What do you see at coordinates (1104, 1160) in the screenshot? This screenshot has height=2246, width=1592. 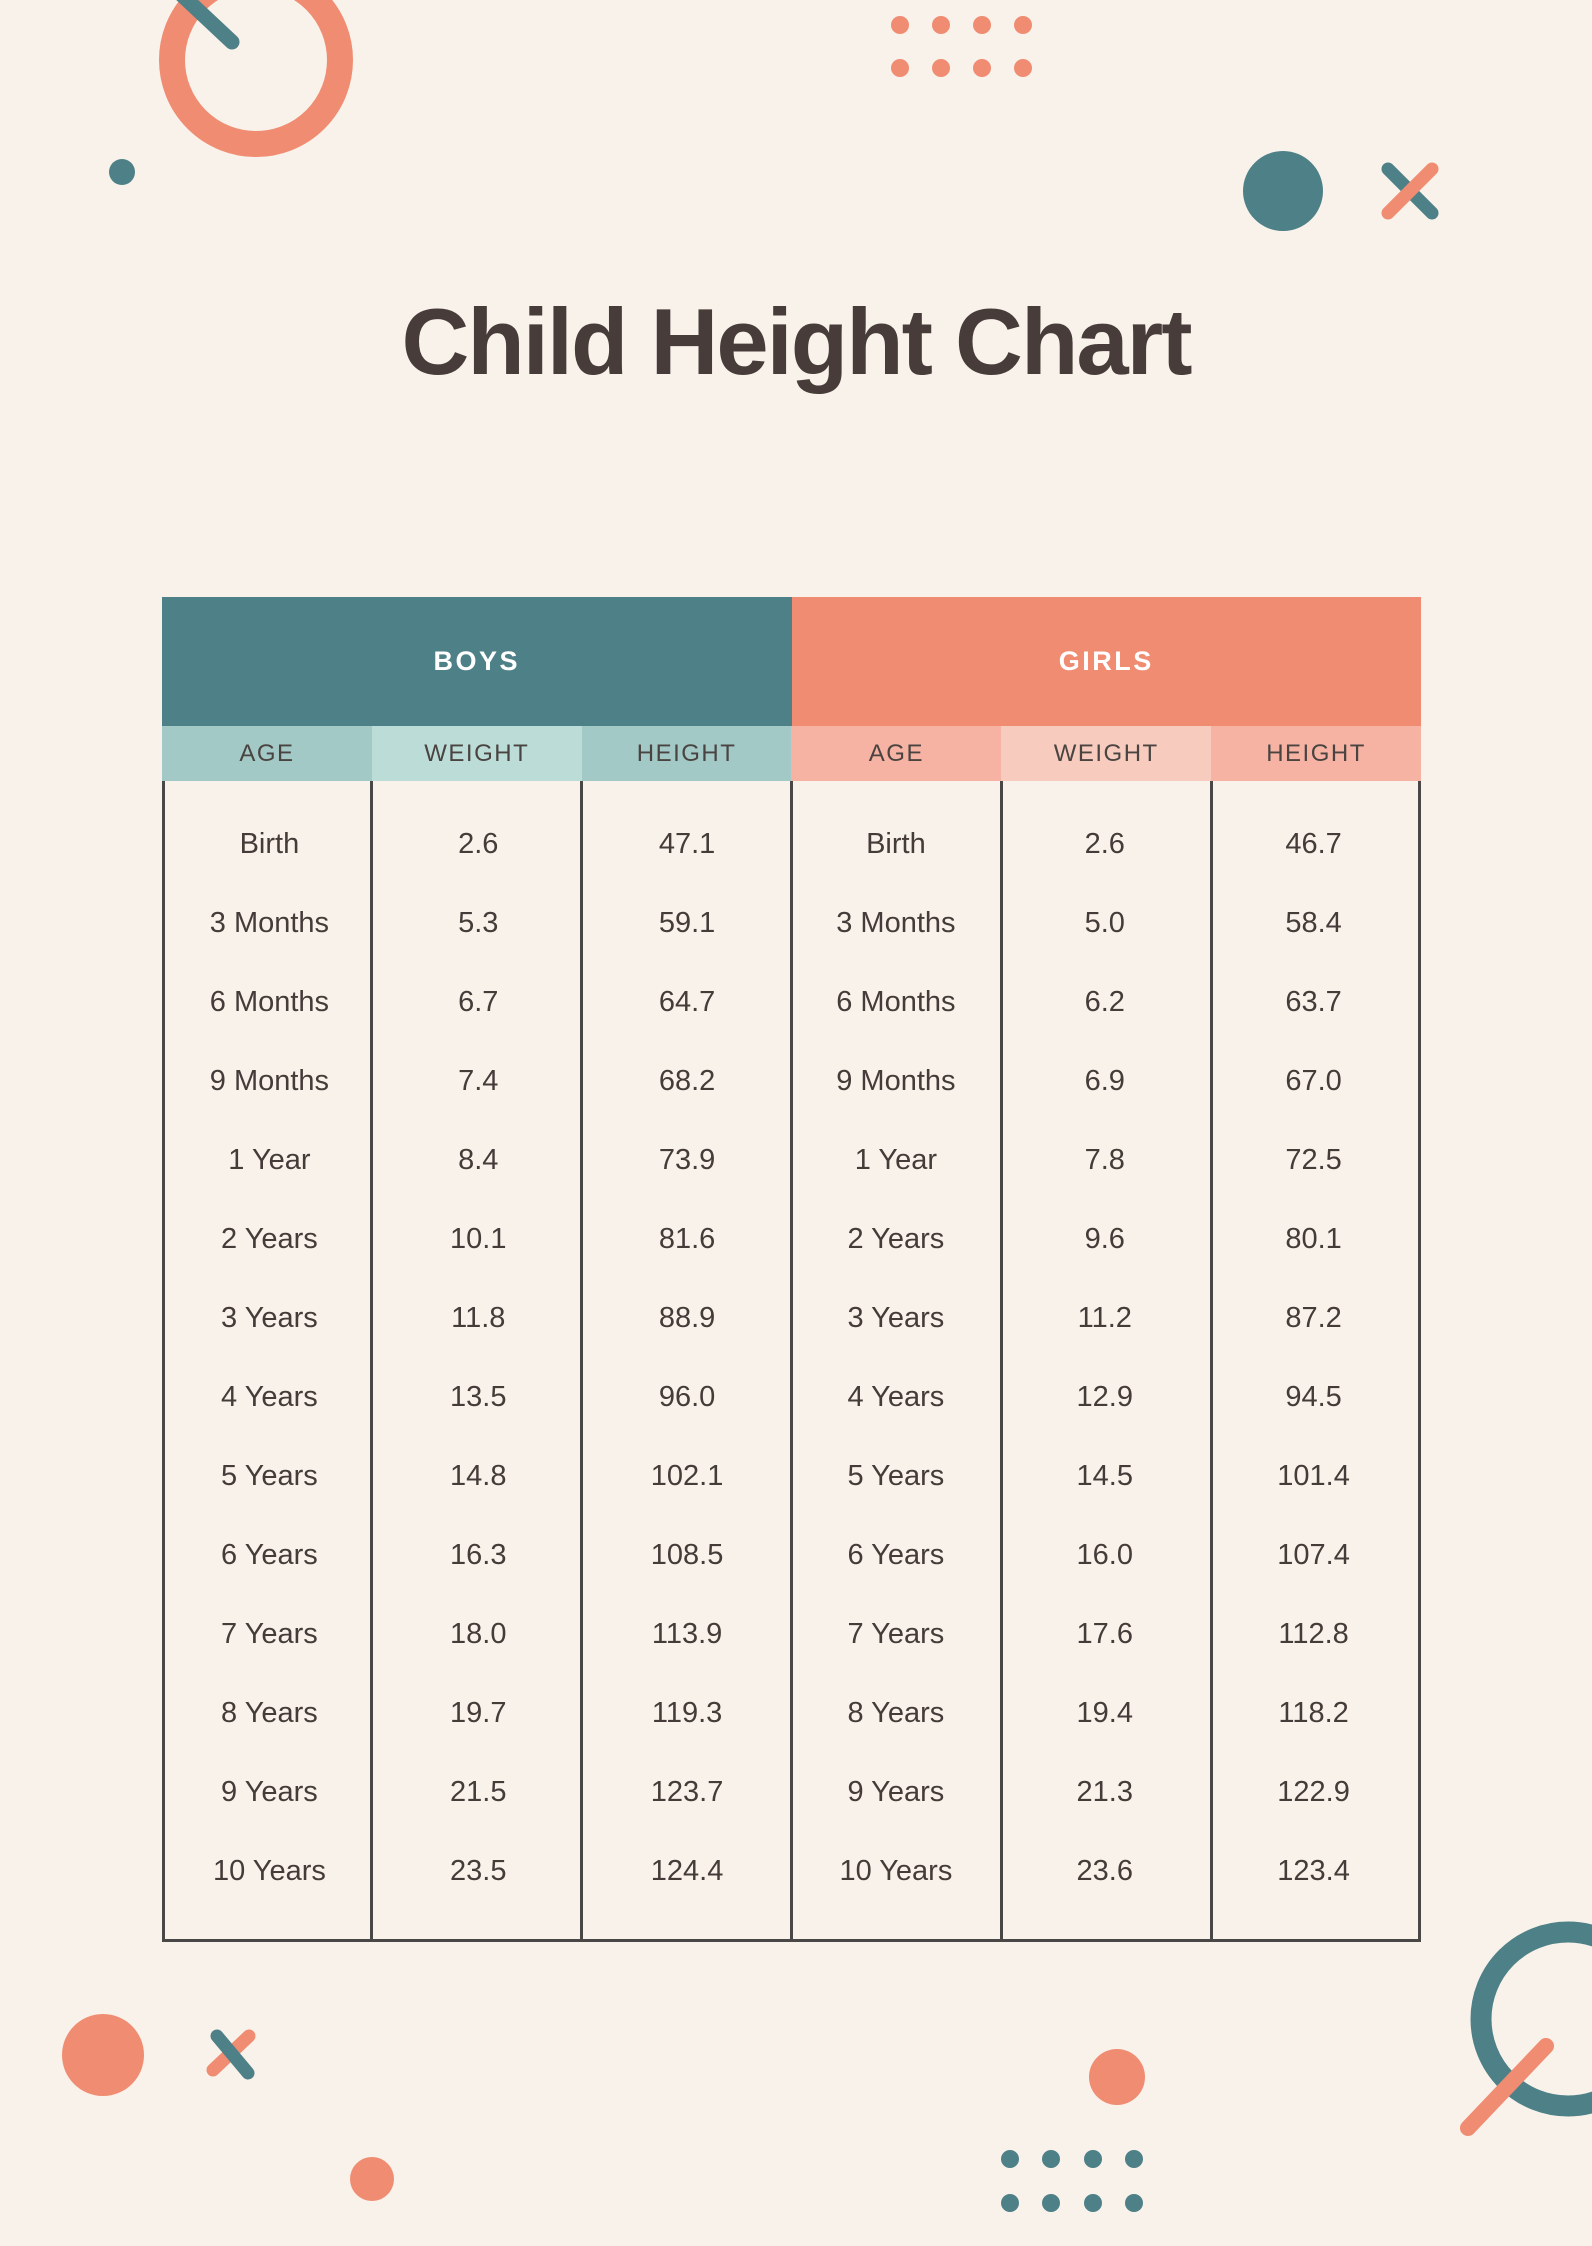 I see `table-cell: 7.8` at bounding box center [1104, 1160].